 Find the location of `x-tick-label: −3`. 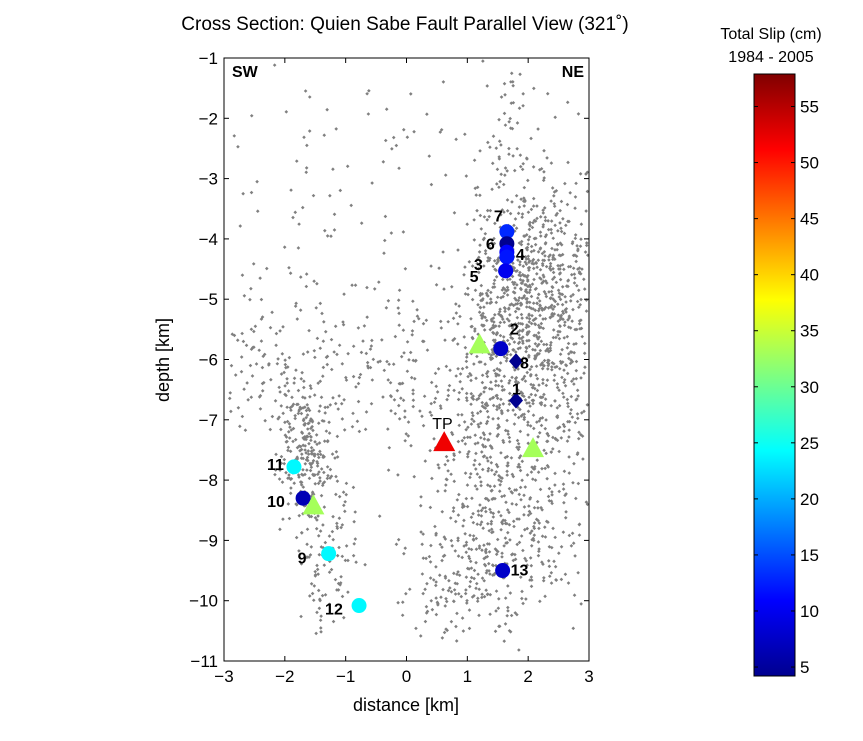

x-tick-label: −3 is located at coordinates (223, 676).